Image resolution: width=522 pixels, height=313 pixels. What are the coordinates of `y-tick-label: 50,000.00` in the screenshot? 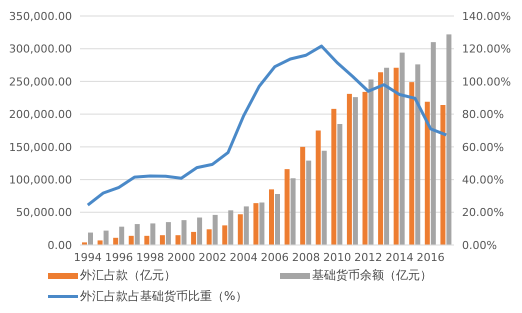 It's located at (44, 213).